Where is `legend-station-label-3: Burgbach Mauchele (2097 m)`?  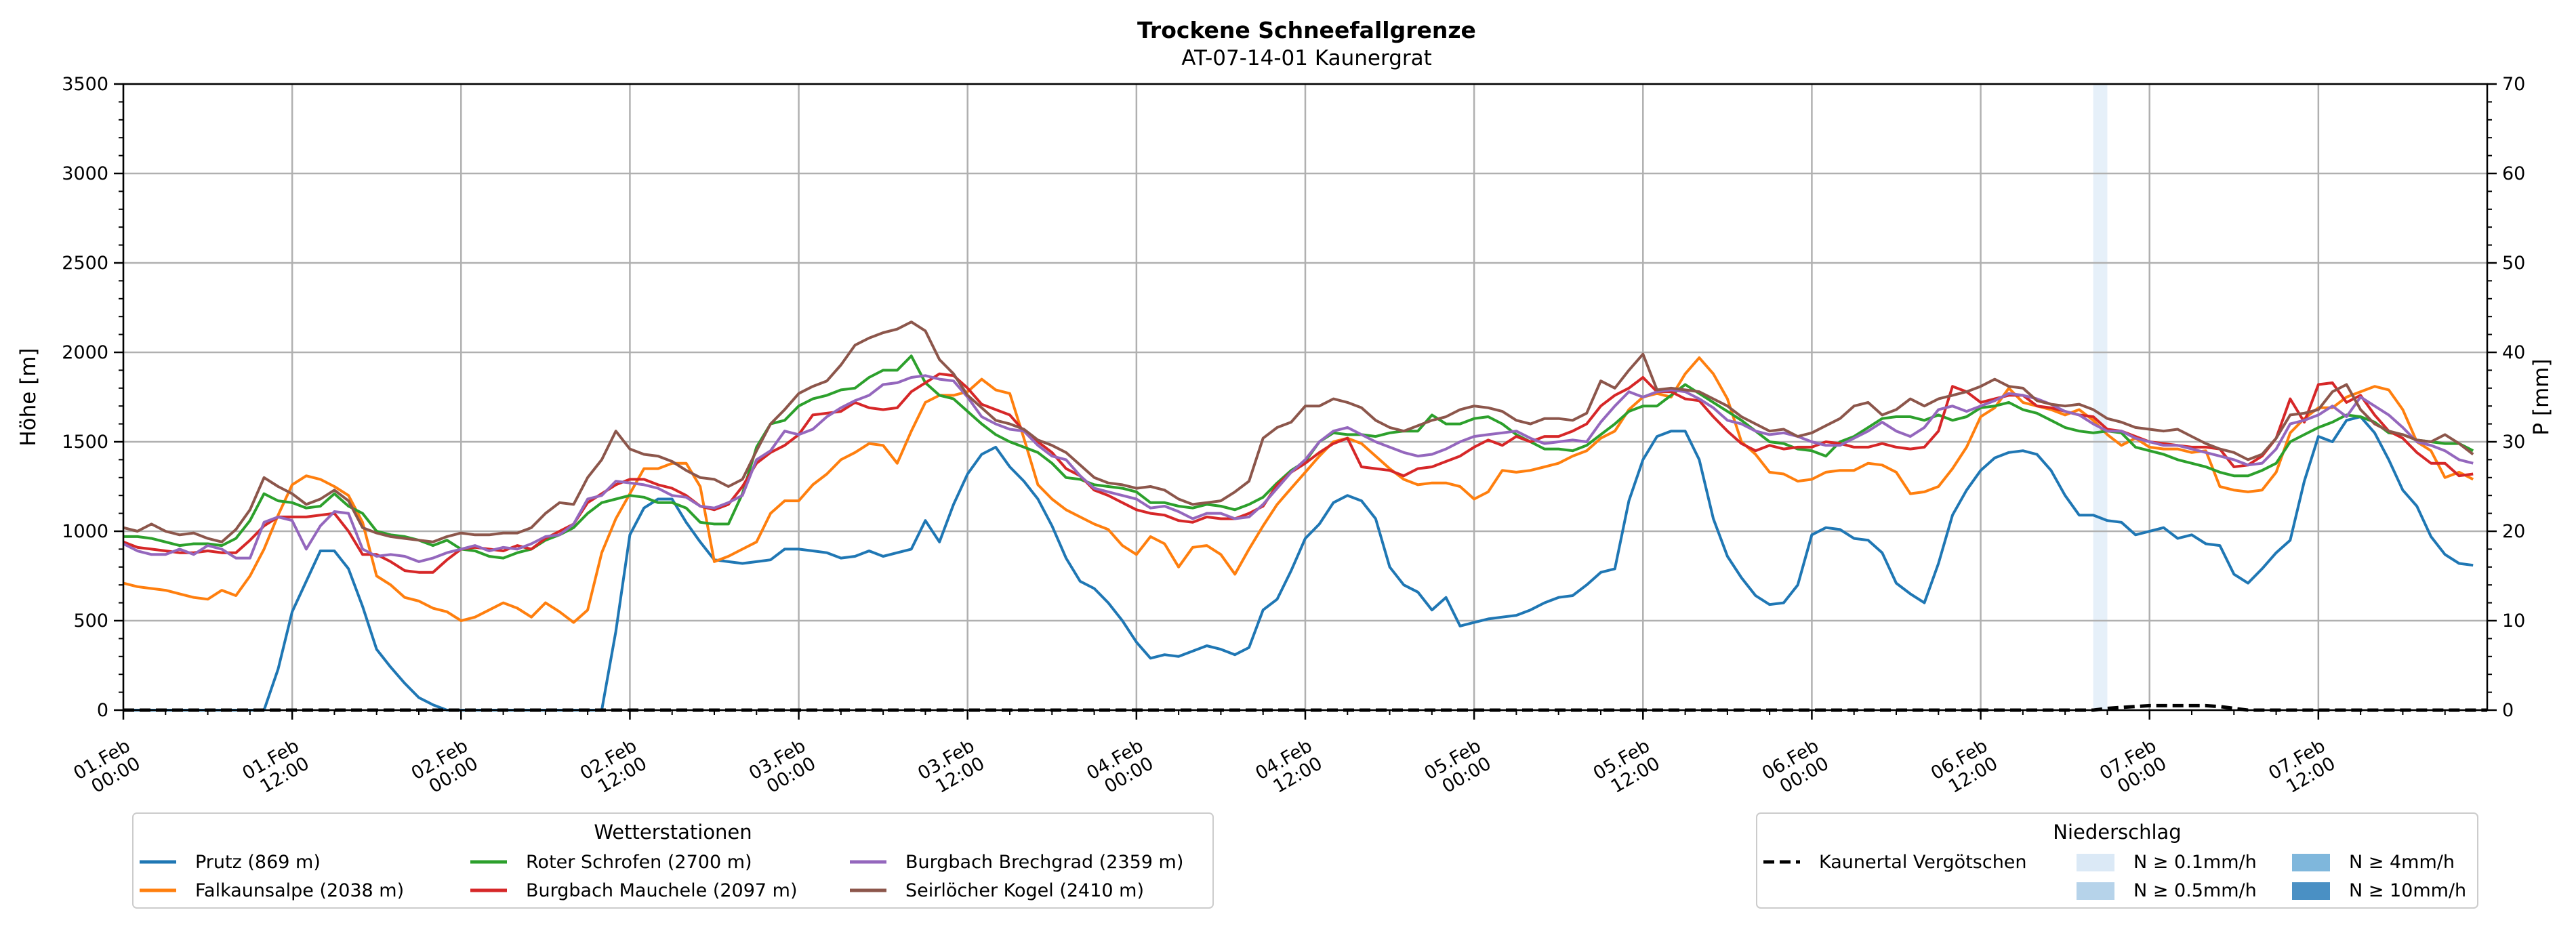
legend-station-label-3: Burgbach Mauchele (2097 m) is located at coordinates (662, 890).